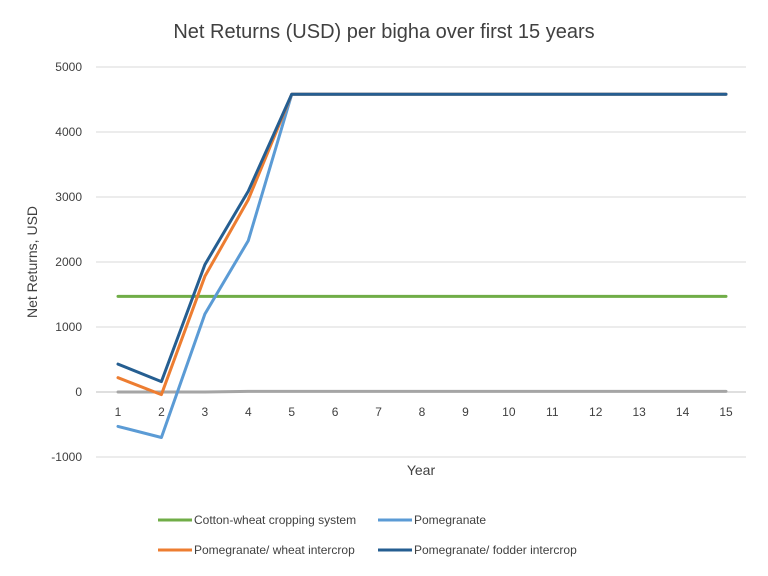  Describe the element at coordinates (509, 412) in the screenshot. I see `x-tick-label: 10` at that location.